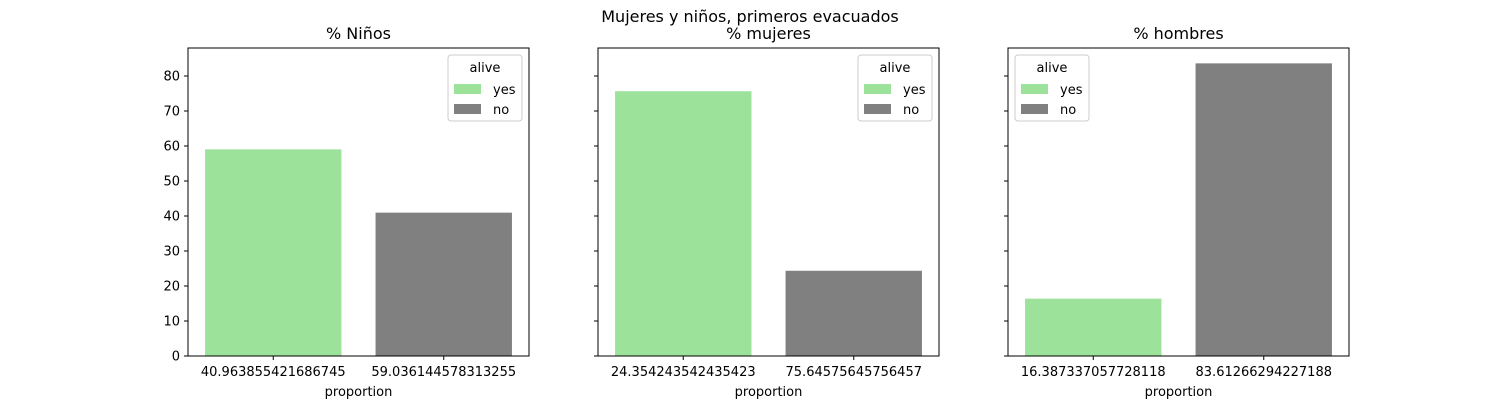 This screenshot has height=400, width=1500. I want to click on x-tick-label: 24.354243542435423, so click(683, 372).